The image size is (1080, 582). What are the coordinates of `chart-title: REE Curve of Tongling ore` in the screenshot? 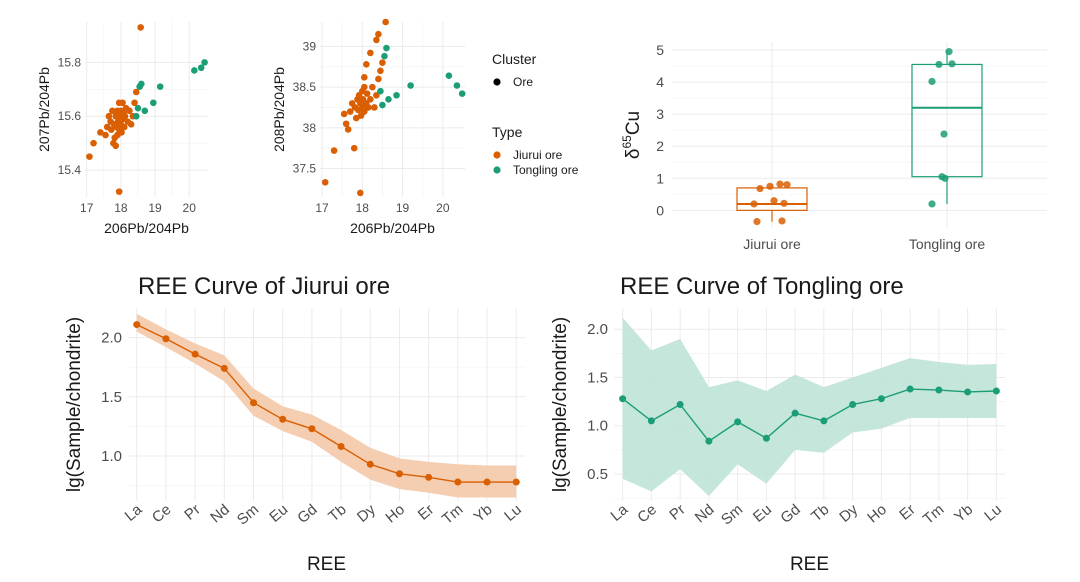 It's located at (762, 286).